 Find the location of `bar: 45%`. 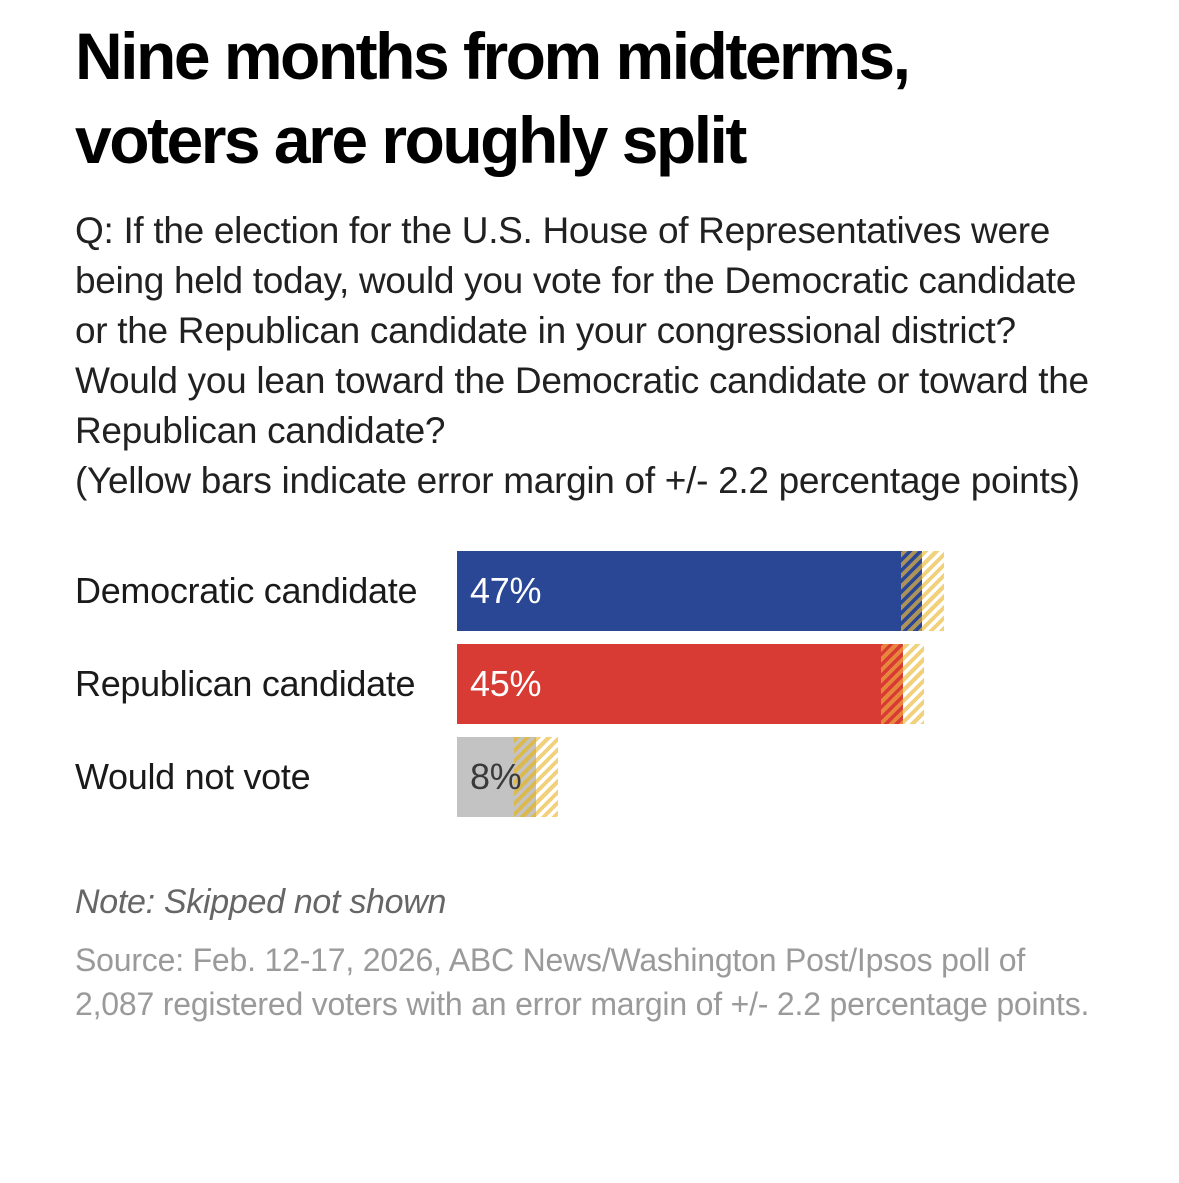

bar: 45% is located at coordinates (680, 684).